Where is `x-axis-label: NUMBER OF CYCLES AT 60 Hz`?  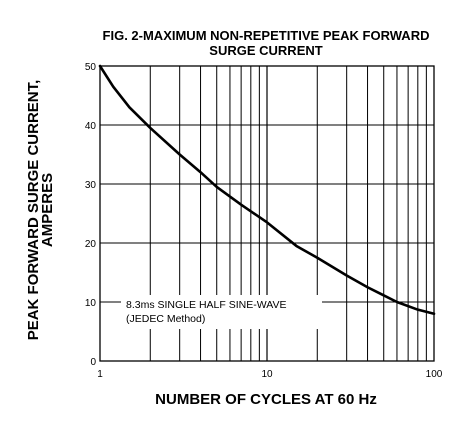 x-axis-label: NUMBER OF CYCLES AT 60 Hz is located at coordinates (266, 399).